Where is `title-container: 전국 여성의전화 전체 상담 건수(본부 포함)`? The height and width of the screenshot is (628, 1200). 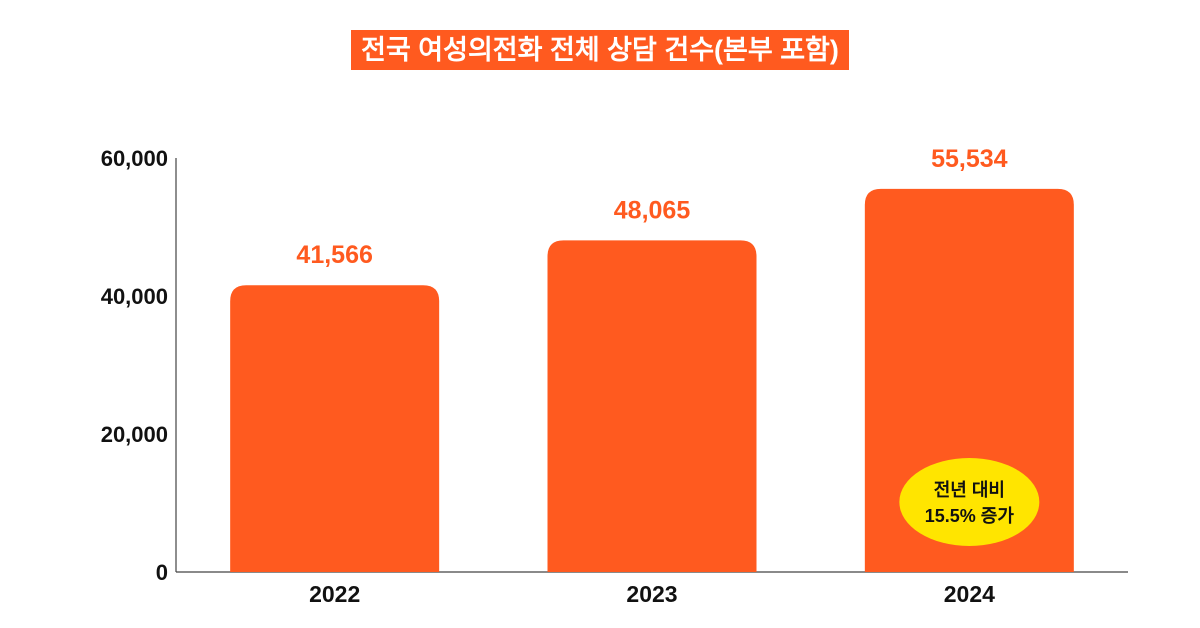
title-container: 전국 여성의전화 전체 상담 건수(본부 포함) is located at coordinates (600, 50).